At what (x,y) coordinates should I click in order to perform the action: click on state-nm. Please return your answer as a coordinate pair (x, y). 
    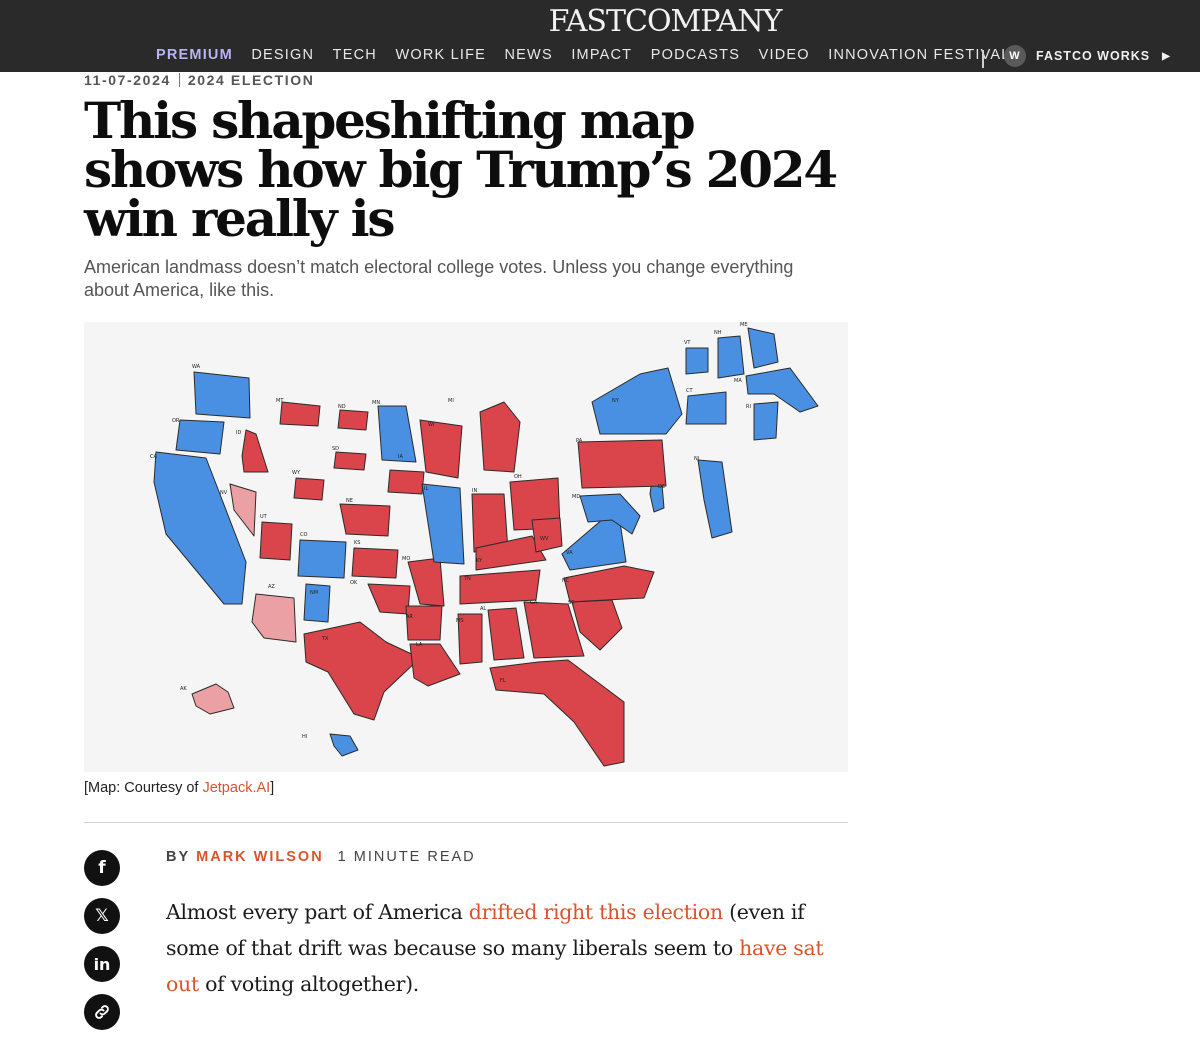
    Looking at the image, I should click on (317, 603).